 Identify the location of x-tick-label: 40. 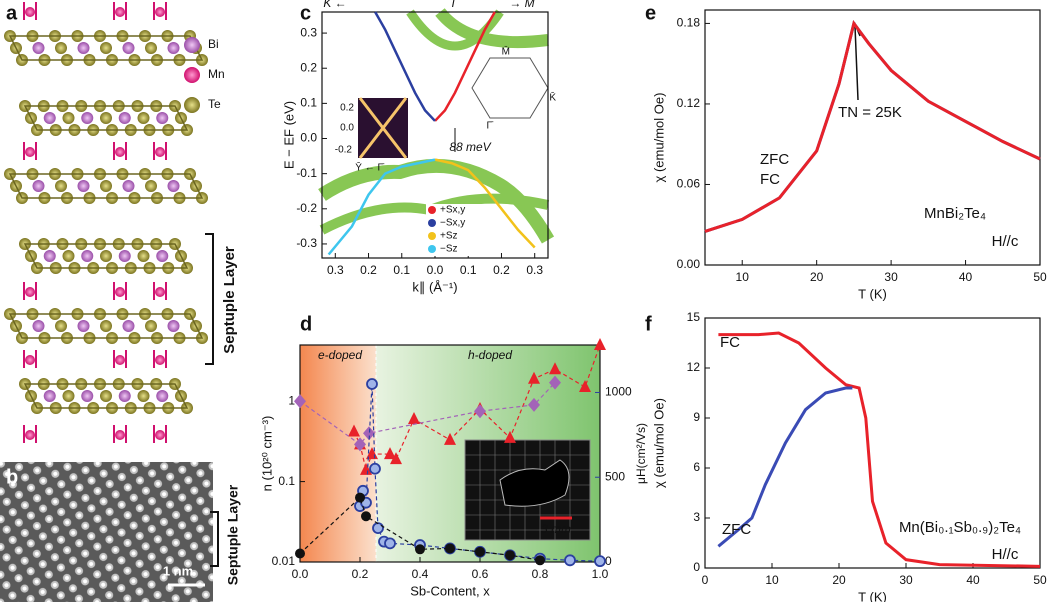
(973, 580).